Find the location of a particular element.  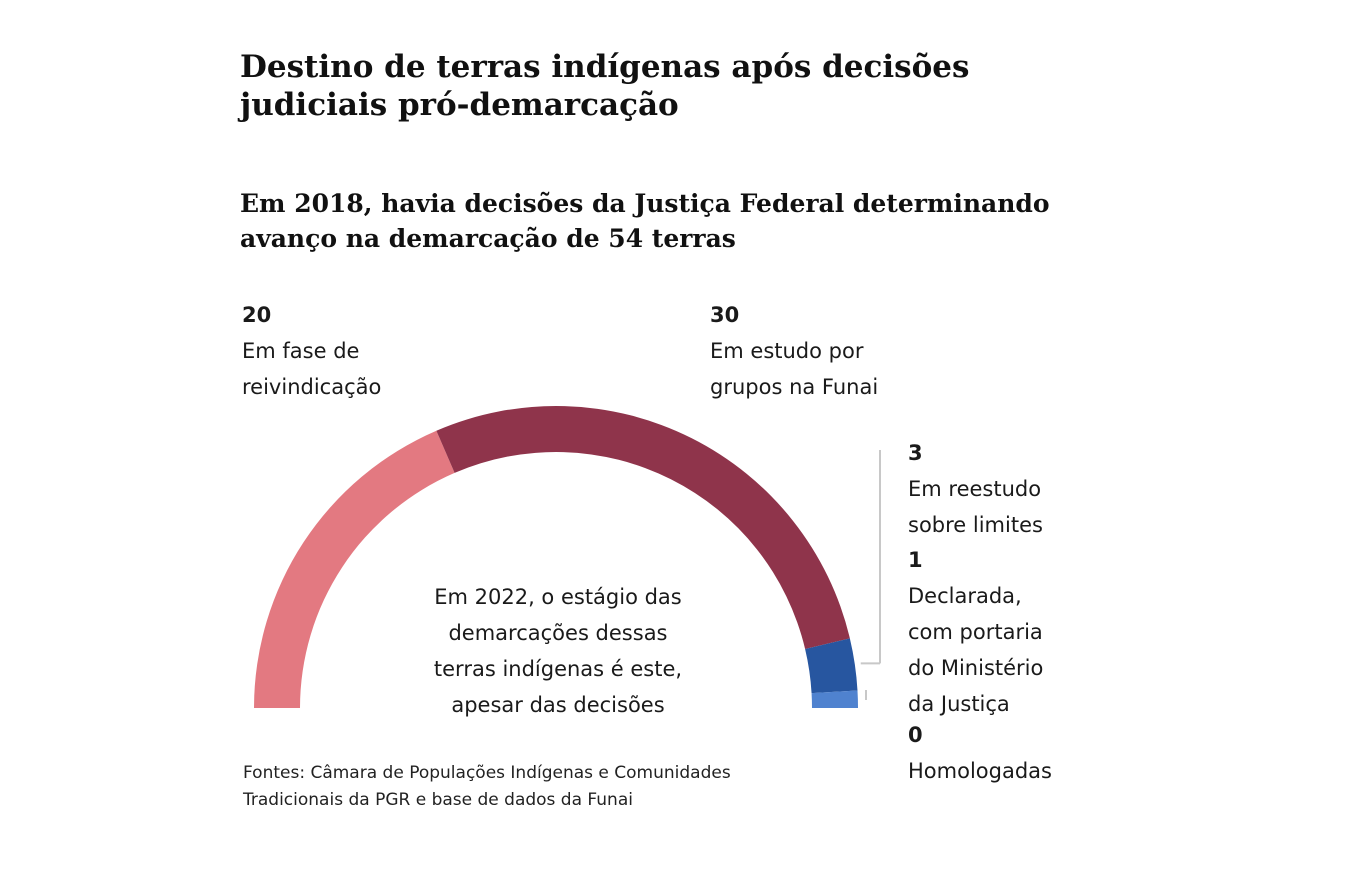

arc-segment-estudo-funai is located at coordinates (643, 527).